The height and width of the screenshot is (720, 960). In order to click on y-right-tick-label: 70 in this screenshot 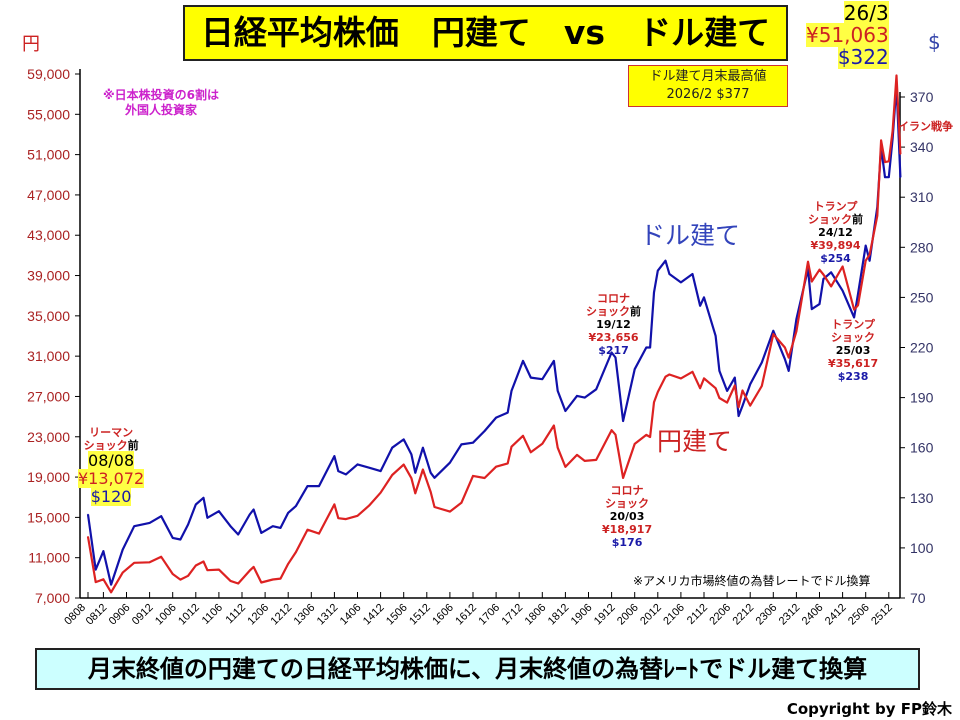, I will do `click(918, 598)`.